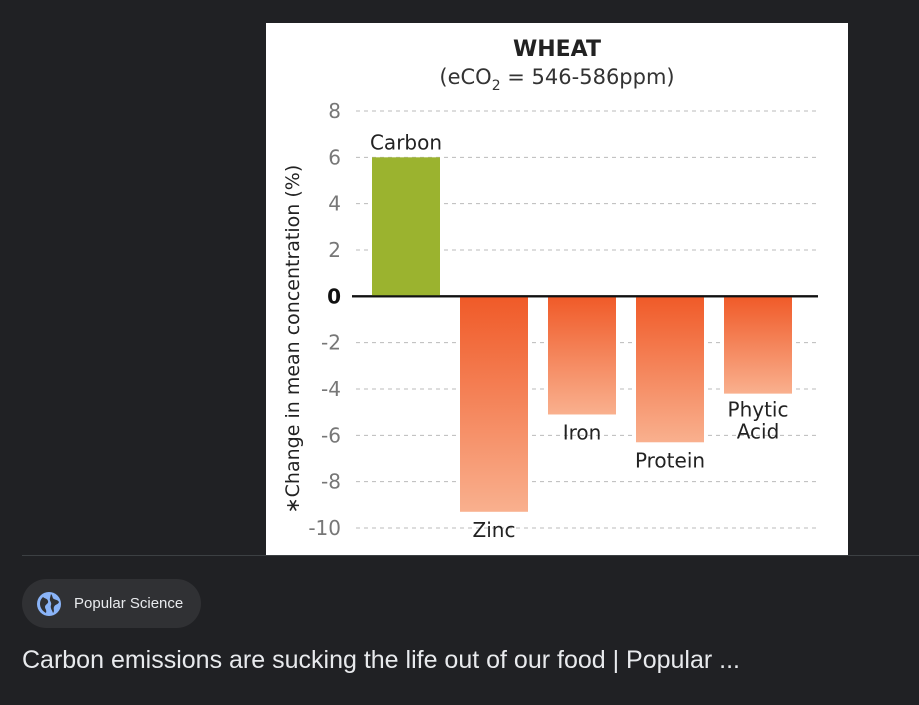 The image size is (919, 705). Describe the element at coordinates (324, 528) in the screenshot. I see `y-tick-label: -10` at that location.